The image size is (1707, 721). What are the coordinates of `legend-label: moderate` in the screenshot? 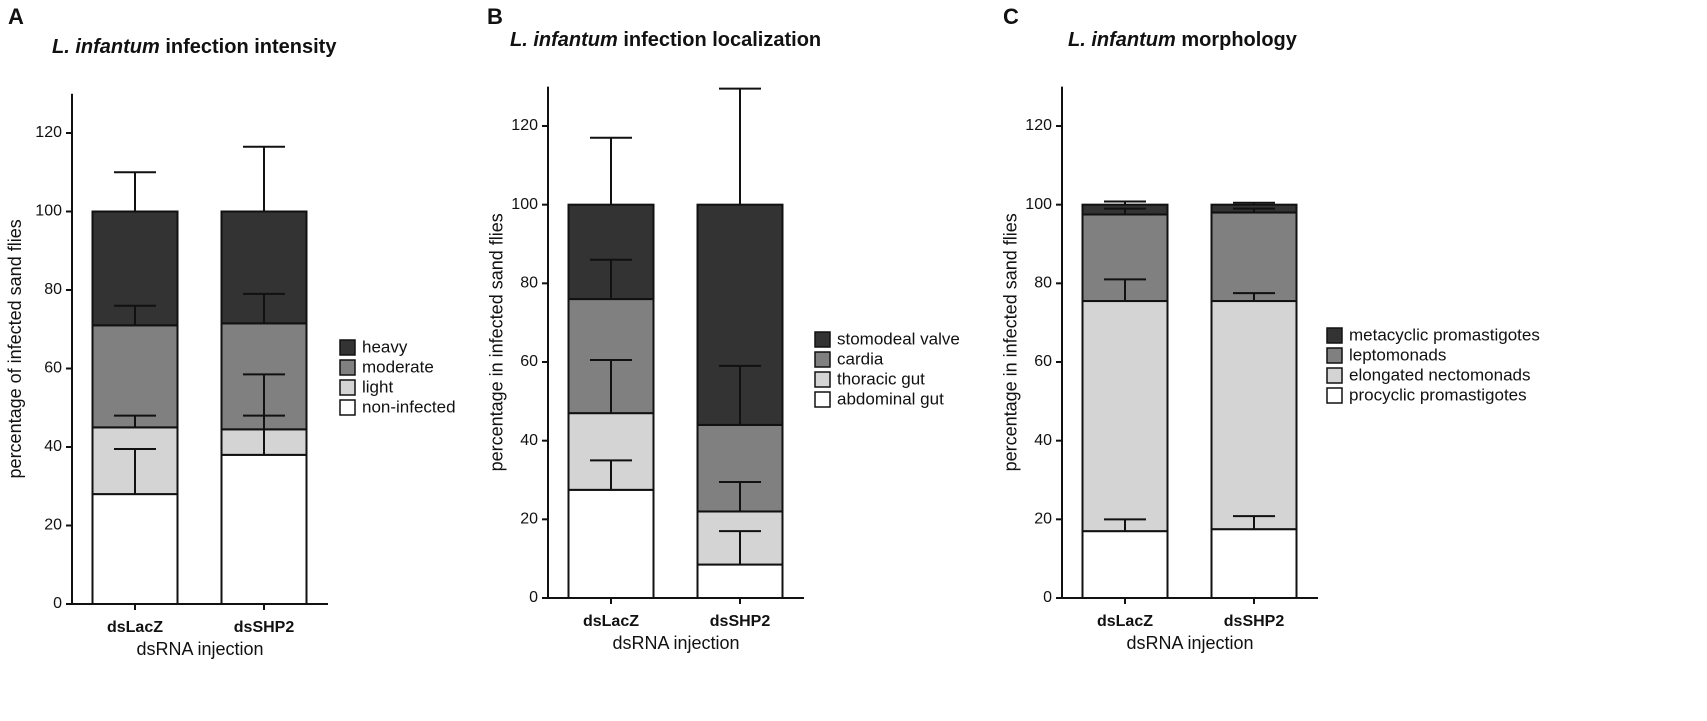 It's located at (398, 366).